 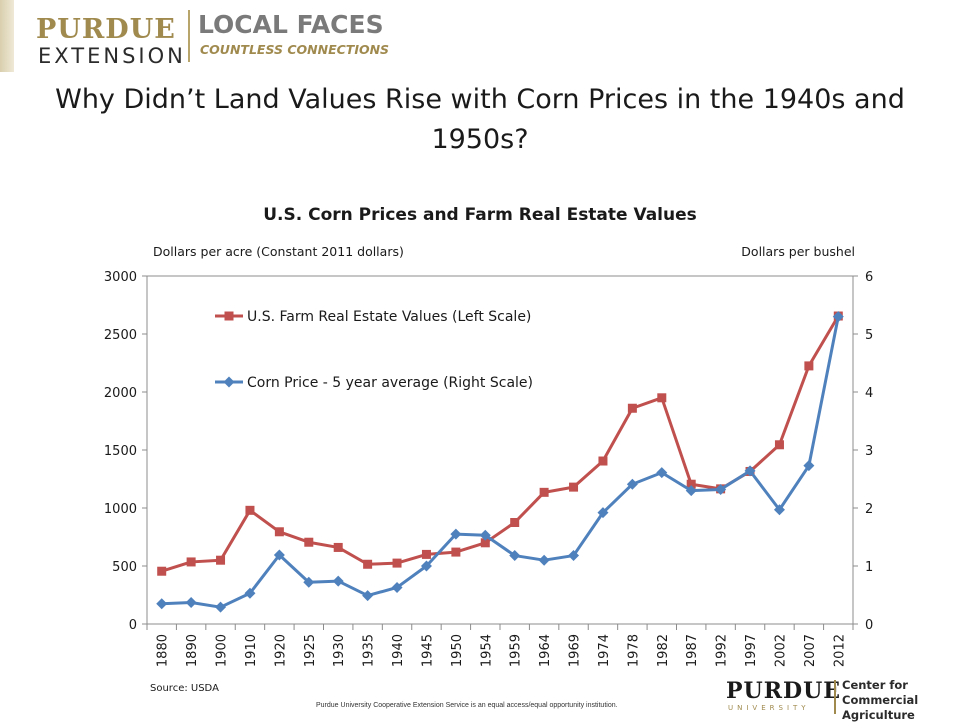 What do you see at coordinates (251, 650) in the screenshot?
I see `x-tick-label: 1910` at bounding box center [251, 650].